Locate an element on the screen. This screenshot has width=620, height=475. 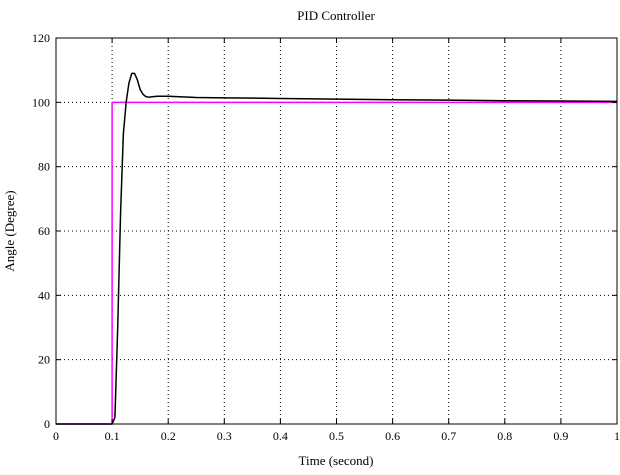
x-tick-label: 0.1 is located at coordinates (112, 436).